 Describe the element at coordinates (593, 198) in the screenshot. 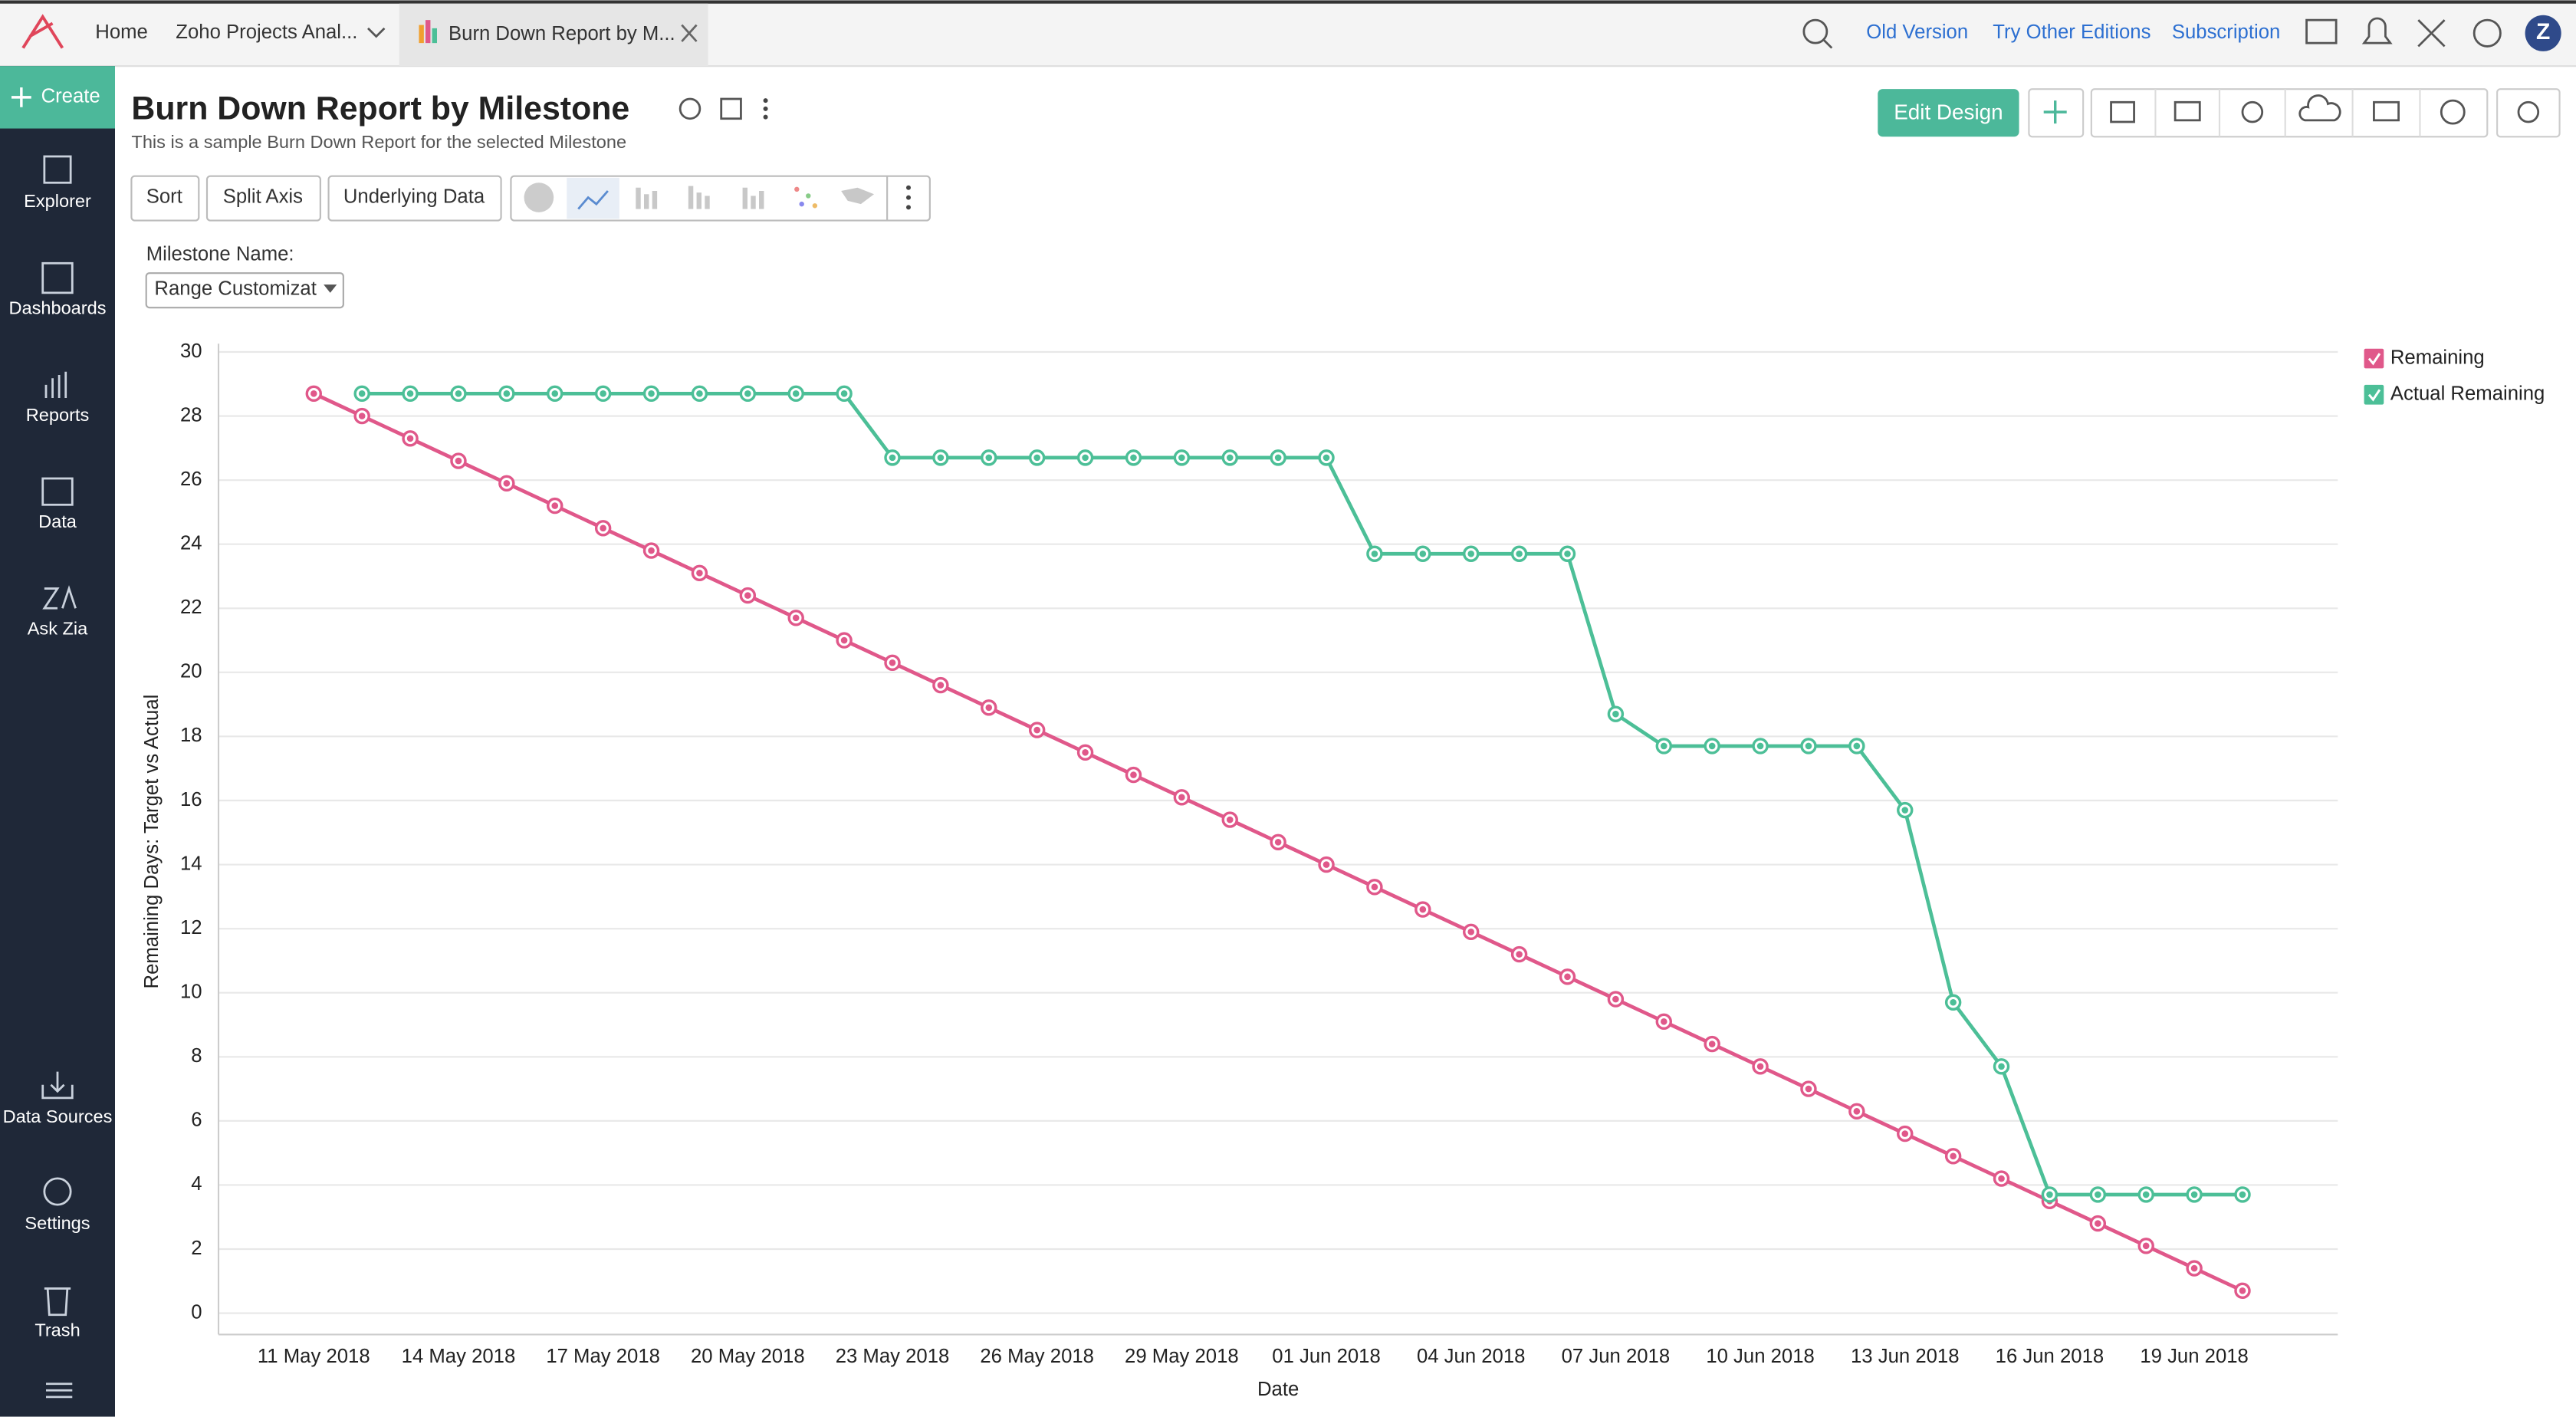

I see `line-type-active` at that location.